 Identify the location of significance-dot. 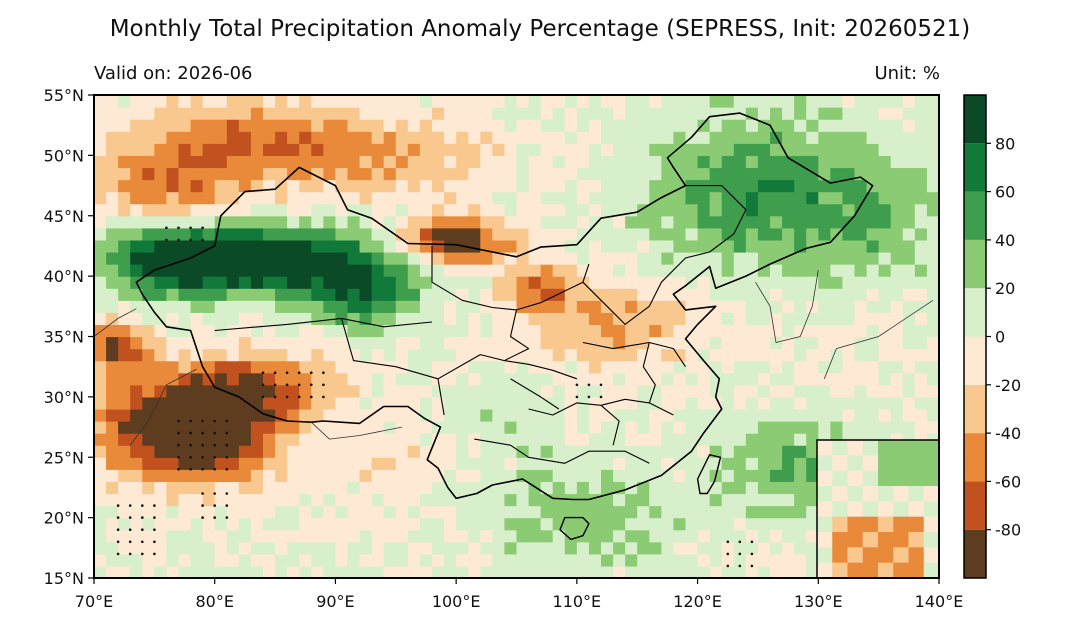
(263, 385).